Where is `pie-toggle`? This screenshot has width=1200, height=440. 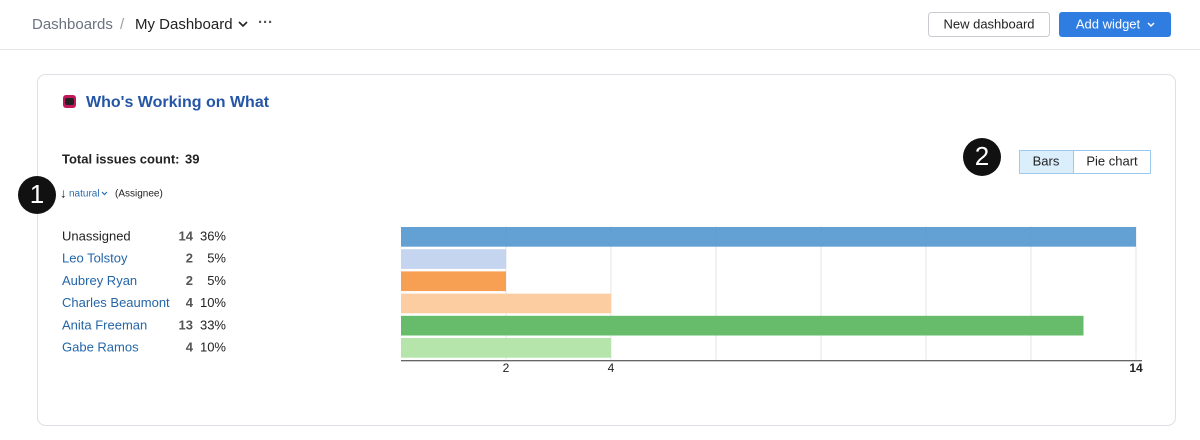
pie-toggle is located at coordinates (1112, 162).